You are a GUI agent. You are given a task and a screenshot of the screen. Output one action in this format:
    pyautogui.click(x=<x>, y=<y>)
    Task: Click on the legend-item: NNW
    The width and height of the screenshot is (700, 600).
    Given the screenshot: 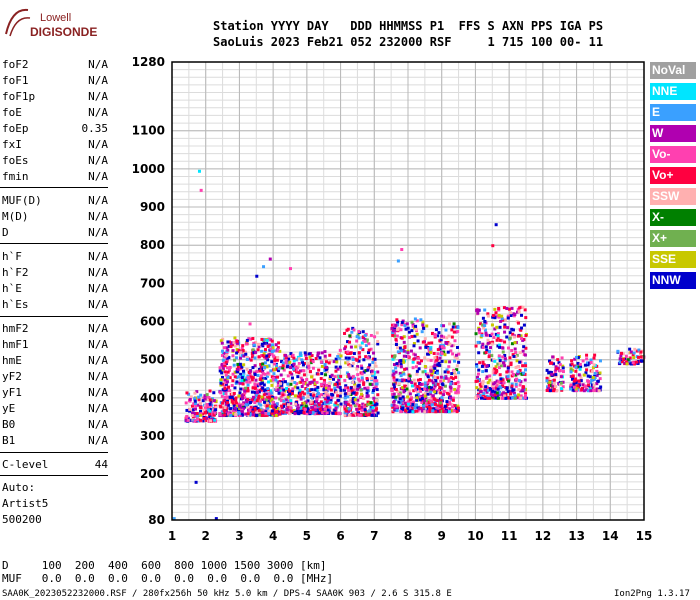 What is the action you would take?
    pyautogui.click(x=673, y=280)
    